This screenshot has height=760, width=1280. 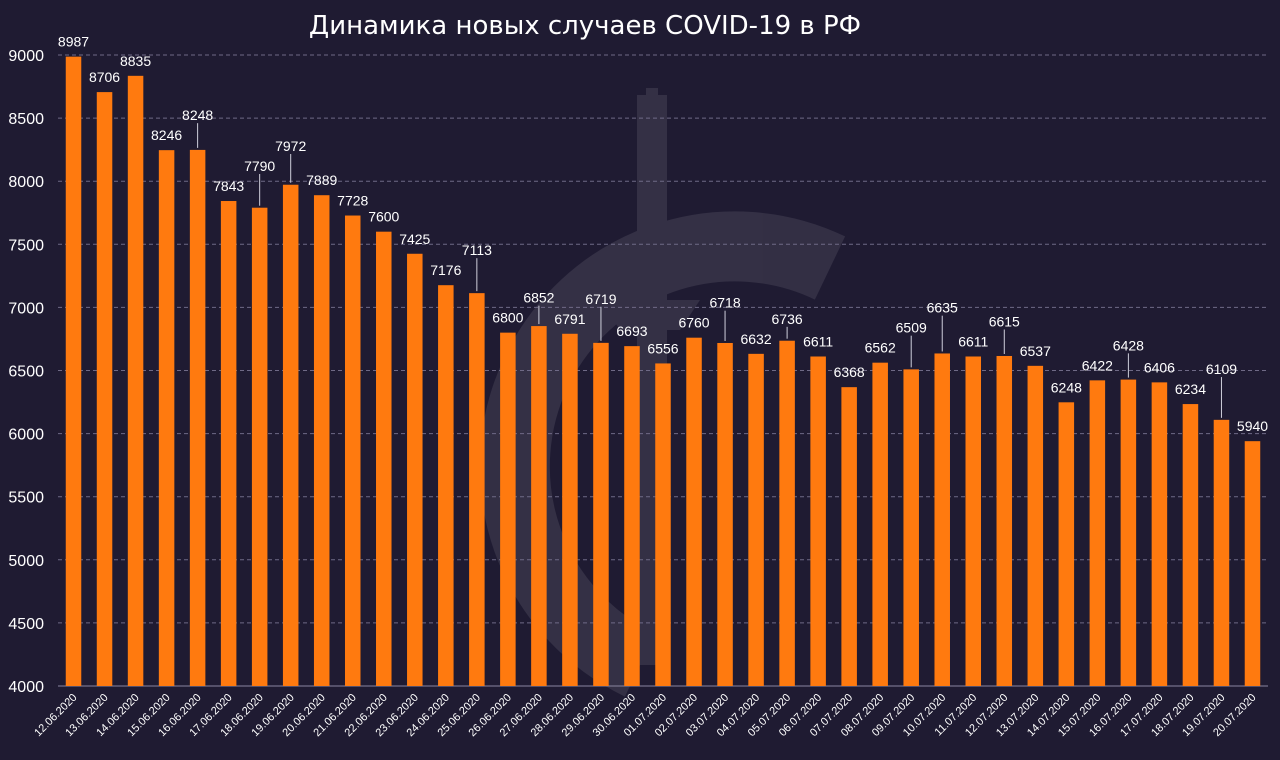 What do you see at coordinates (477, 250) in the screenshot?
I see `data-label: 7113` at bounding box center [477, 250].